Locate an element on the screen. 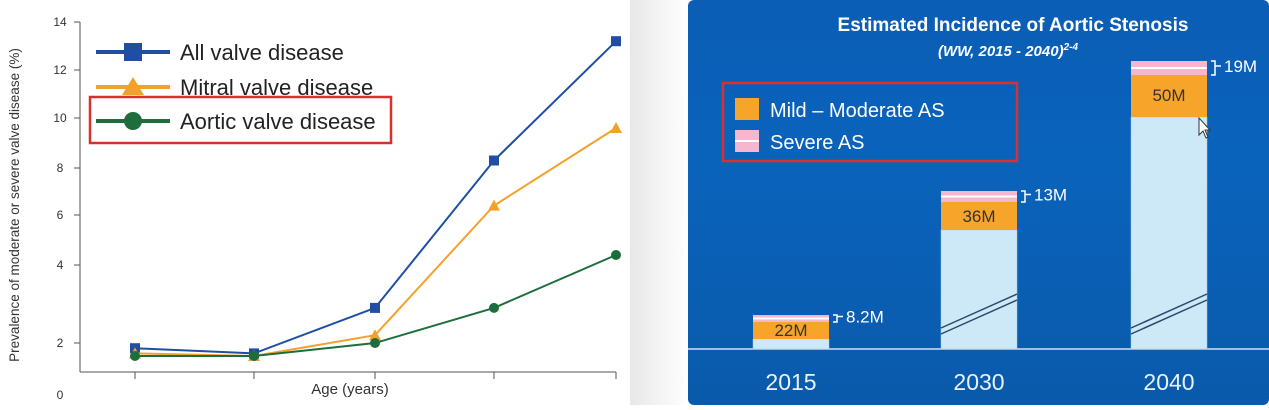 The height and width of the screenshot is (410, 1269). mouse-cursor-icon is located at coordinates (1205, 127).